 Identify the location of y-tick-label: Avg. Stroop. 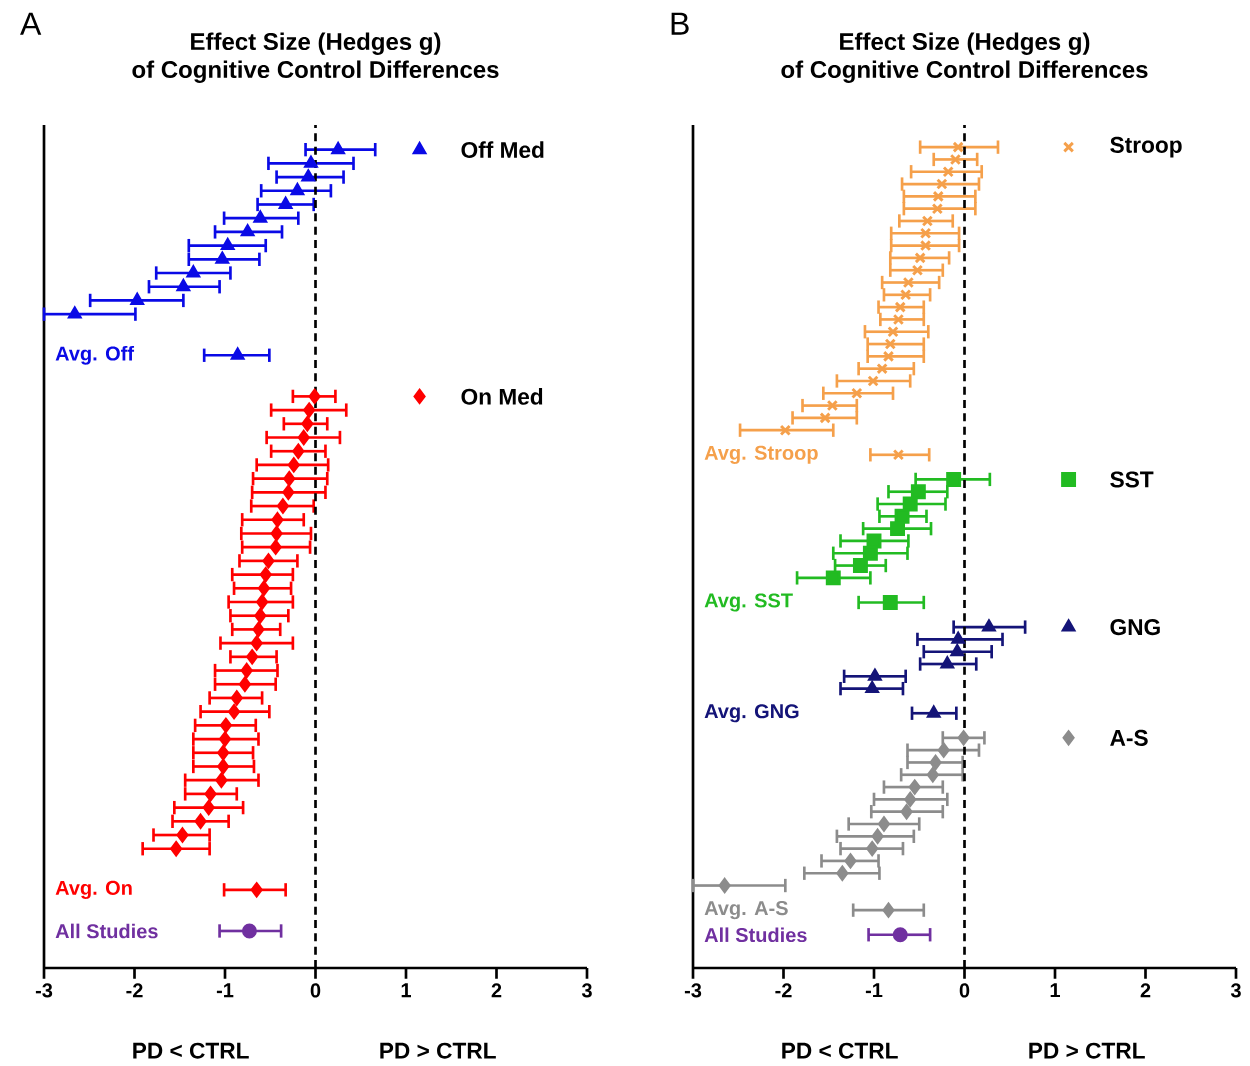
(761, 454).